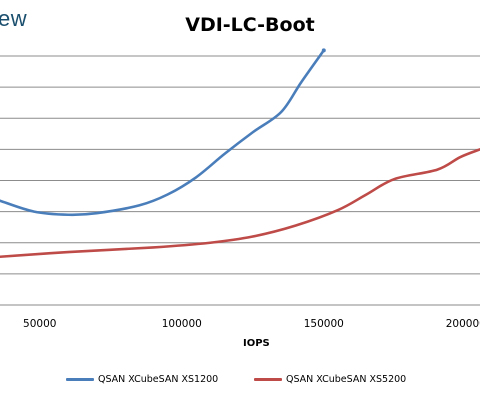 Image resolution: width=480 pixels, height=401 pixels. Describe the element at coordinates (250, 25) in the screenshot. I see `chart-title: VDI-LC-Boot` at that location.